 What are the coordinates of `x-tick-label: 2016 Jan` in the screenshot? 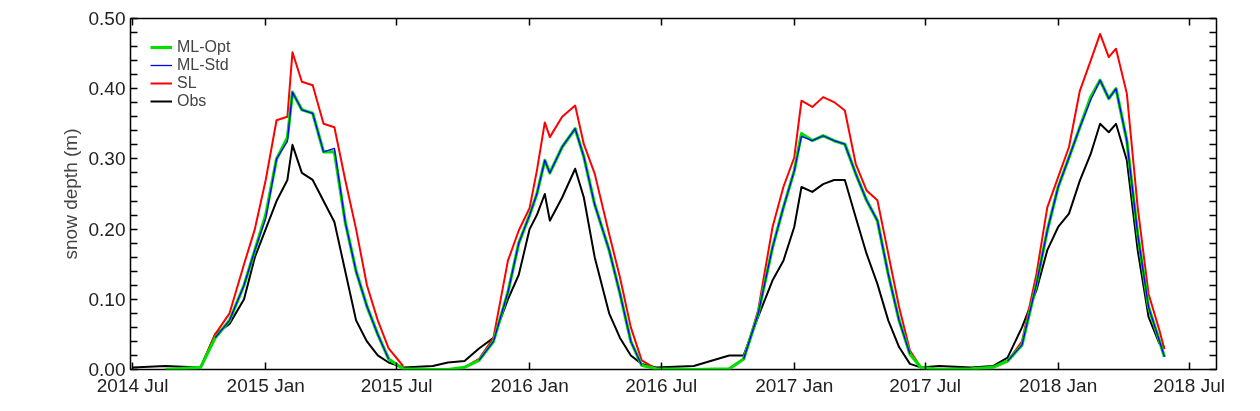 It's located at (529, 385).